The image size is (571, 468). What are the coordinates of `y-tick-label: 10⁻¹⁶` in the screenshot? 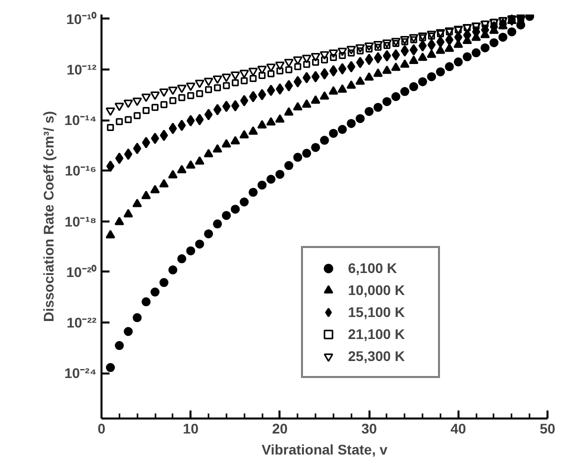 It's located at (80, 170).